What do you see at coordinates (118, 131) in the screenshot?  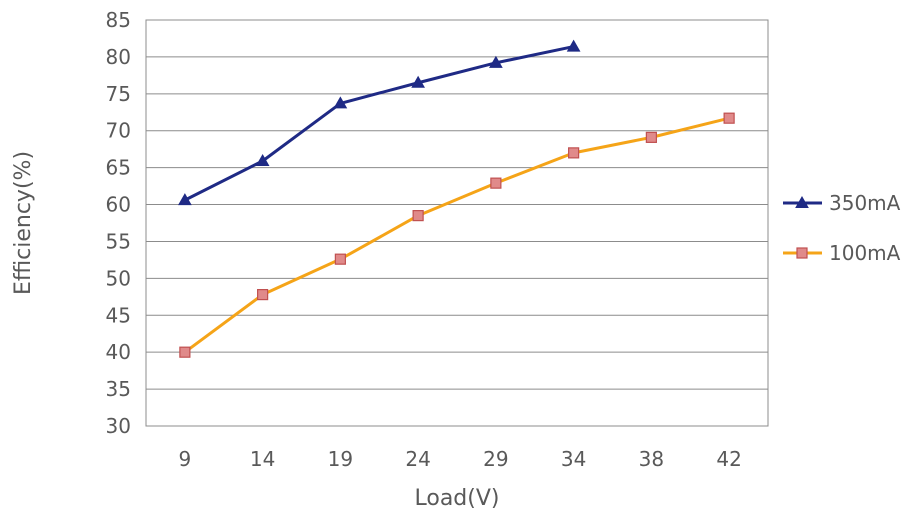 I see `y-tick-label: 70` at bounding box center [118, 131].